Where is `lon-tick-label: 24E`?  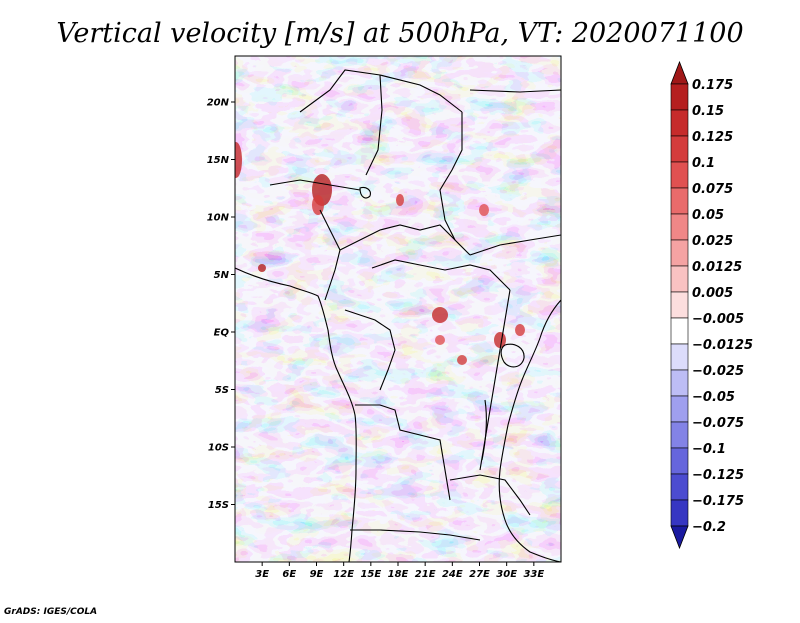 lon-tick-label: 24E is located at coordinates (452, 574).